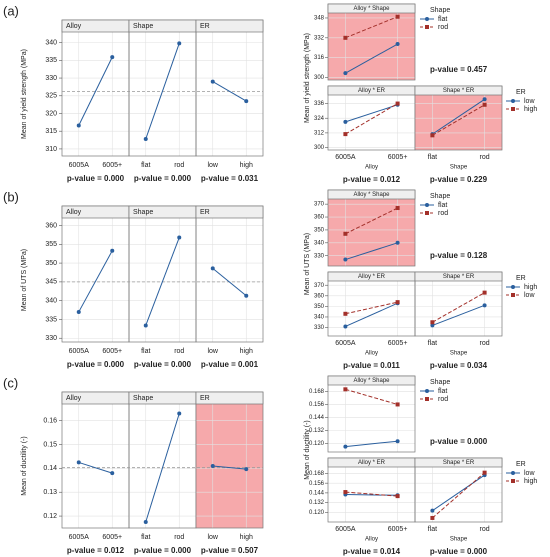 The image size is (550, 557). I want to click on strip-title: Shape, so click(143, 212).